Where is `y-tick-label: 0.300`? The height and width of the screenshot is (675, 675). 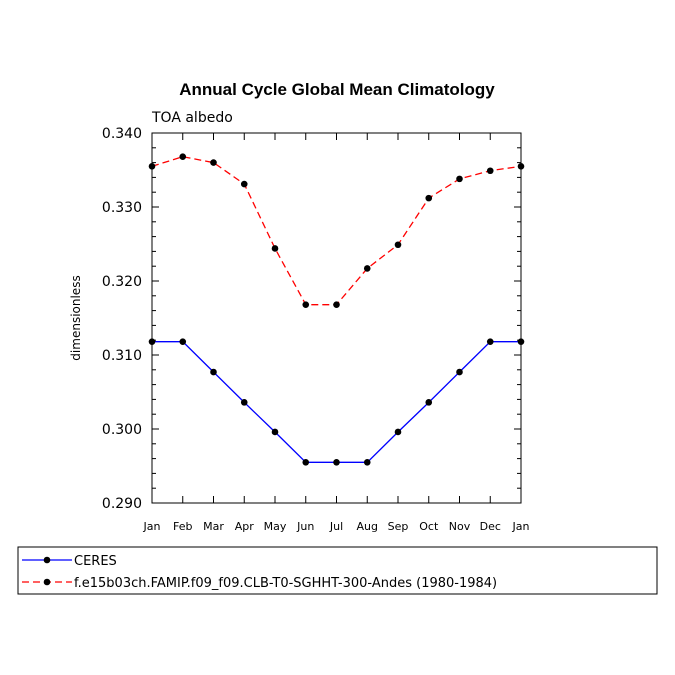
y-tick-label: 0.300 is located at coordinates (122, 430).